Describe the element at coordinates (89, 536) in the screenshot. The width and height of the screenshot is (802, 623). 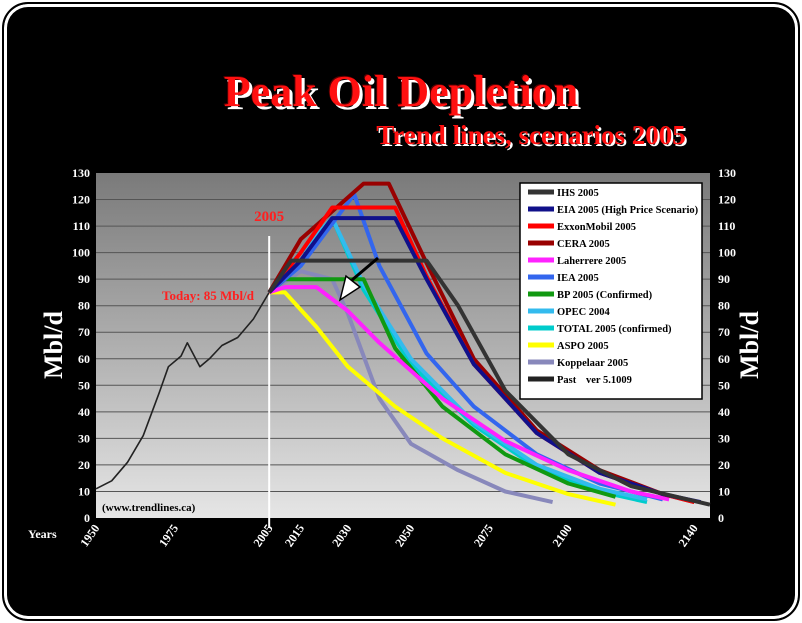
I see `x-tick-label: 1950` at that location.